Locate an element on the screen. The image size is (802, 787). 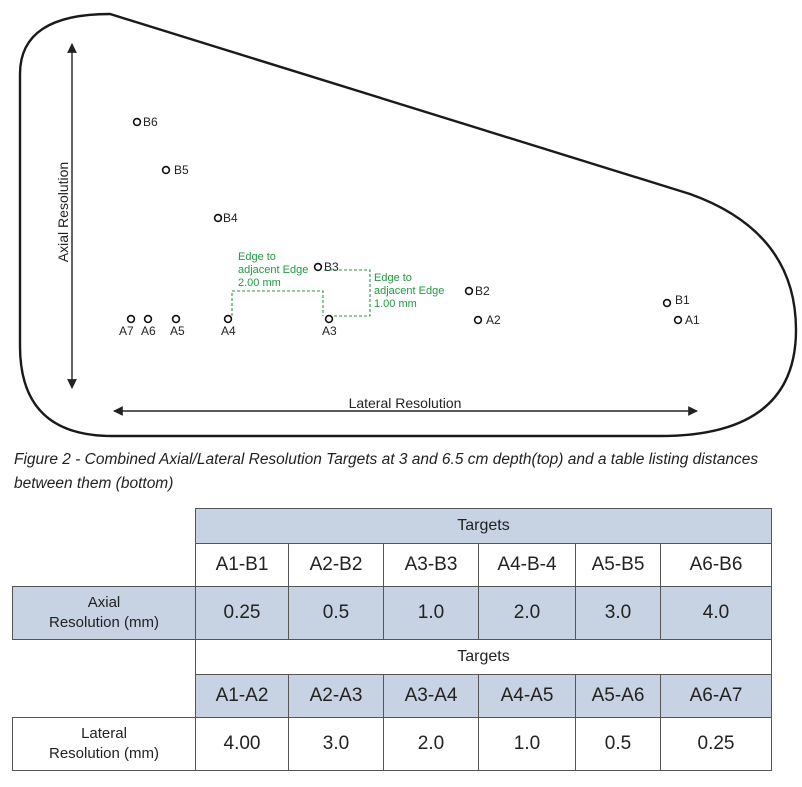
target-a2-dot is located at coordinates (478, 320).